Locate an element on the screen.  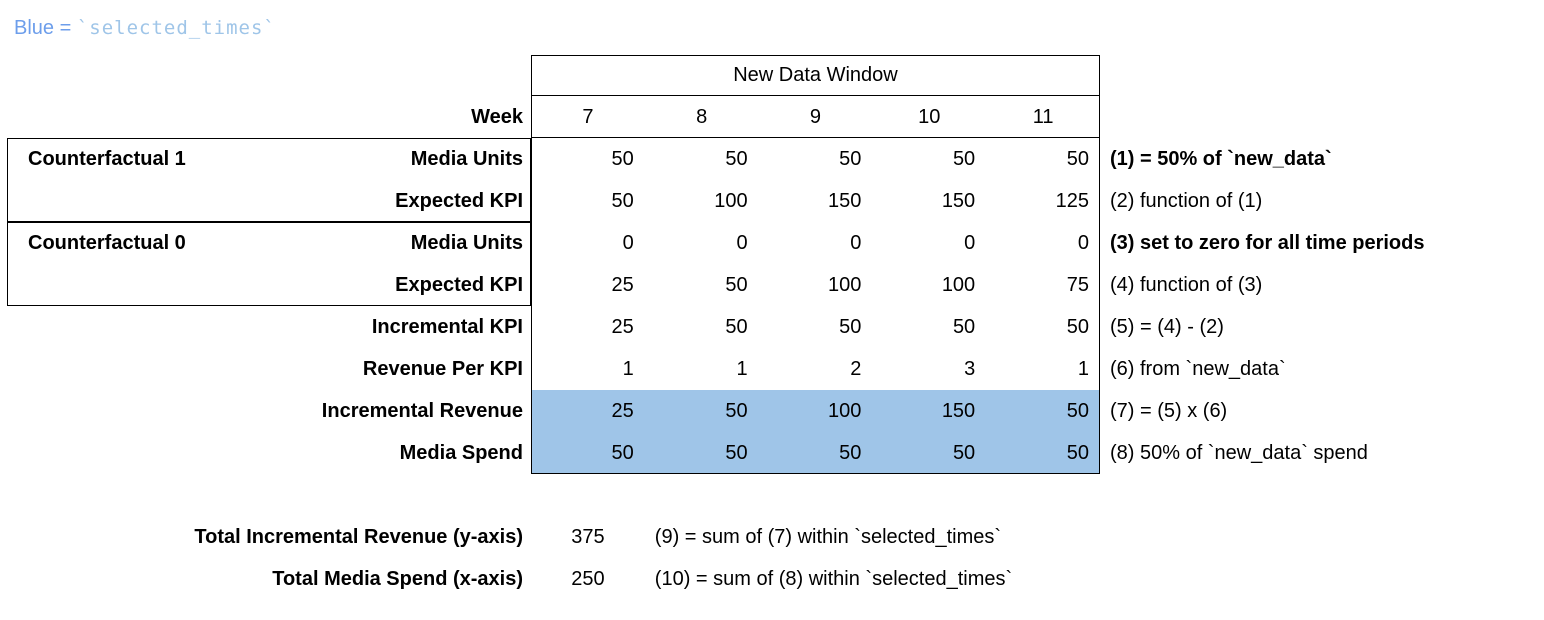
group-label-counterfactual-0: Counterfactual 0 is located at coordinates (107, 242).